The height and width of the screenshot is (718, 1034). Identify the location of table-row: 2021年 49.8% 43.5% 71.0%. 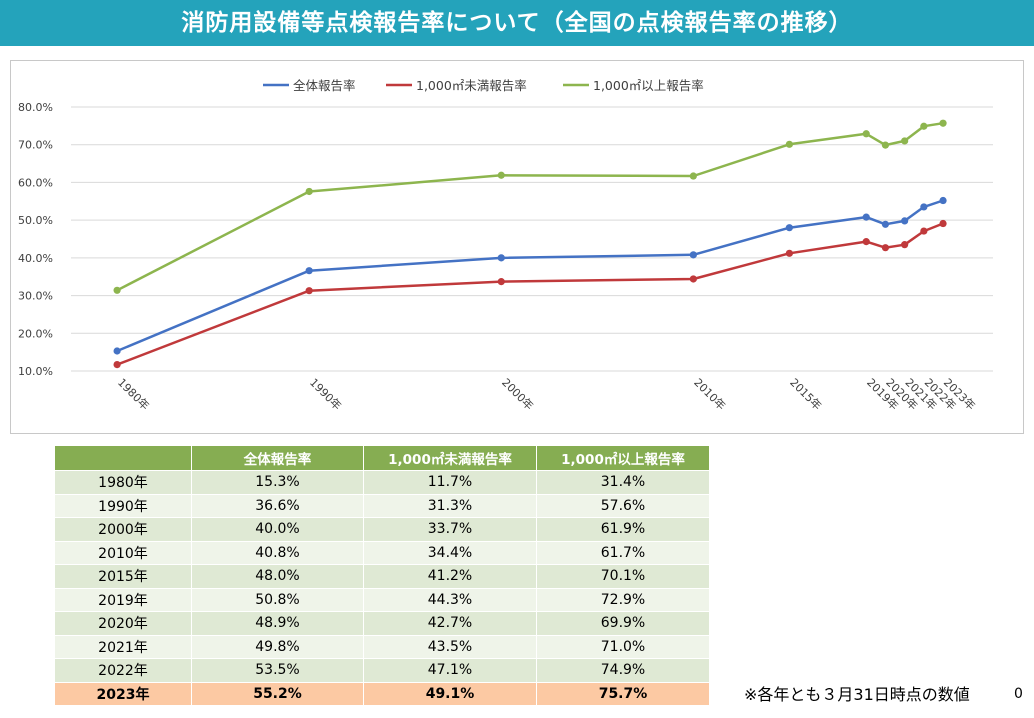
(382, 646).